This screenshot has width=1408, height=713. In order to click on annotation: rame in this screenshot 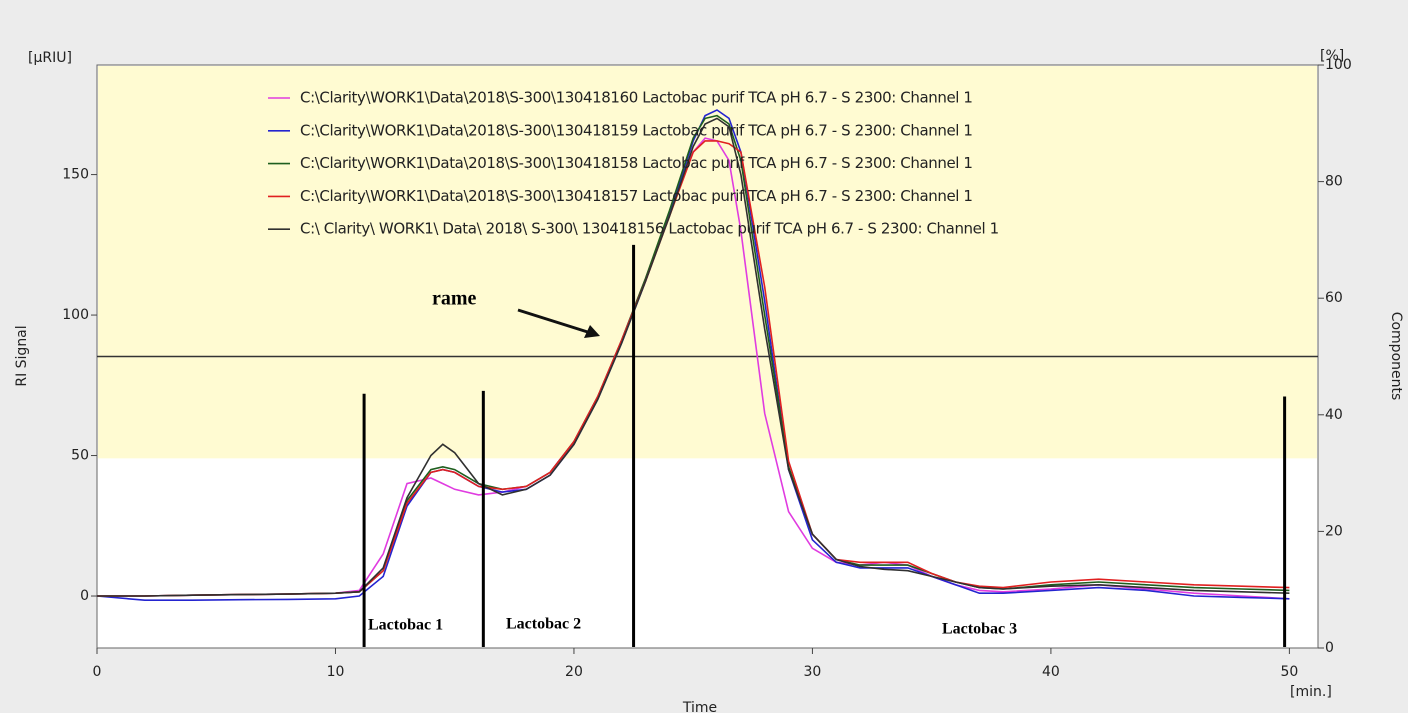, I will do `click(454, 299)`.